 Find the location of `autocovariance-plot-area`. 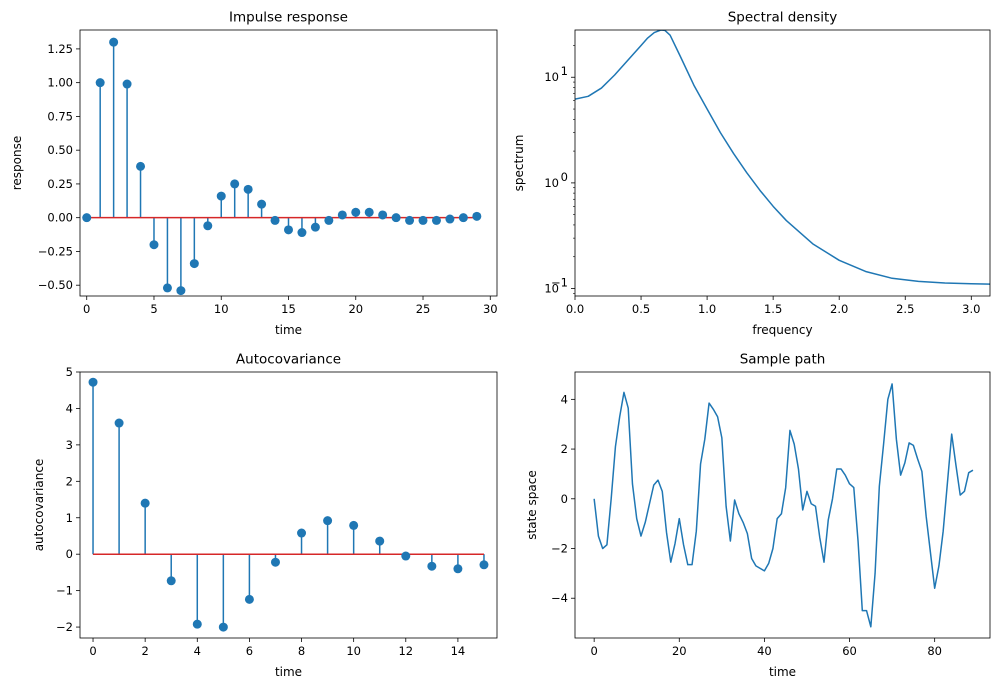

autocovariance-plot-area is located at coordinates (288, 504).